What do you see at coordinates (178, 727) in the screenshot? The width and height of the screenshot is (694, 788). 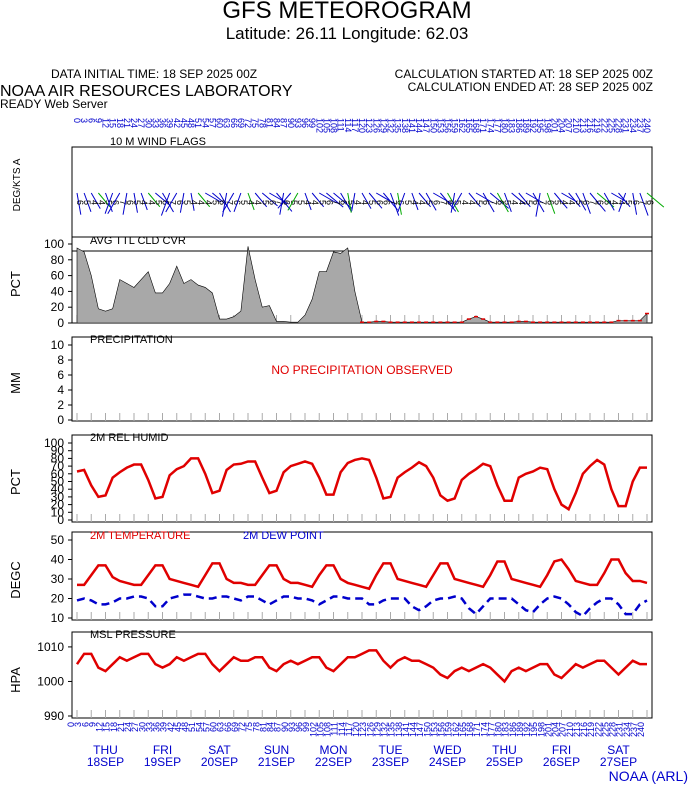 I see `bottom-hour-label: 45` at bounding box center [178, 727].